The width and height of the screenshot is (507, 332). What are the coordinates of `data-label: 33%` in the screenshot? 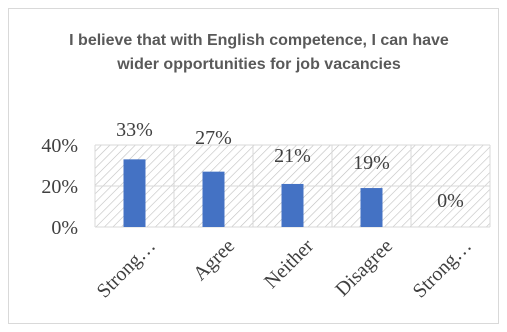 It's located at (134, 130).